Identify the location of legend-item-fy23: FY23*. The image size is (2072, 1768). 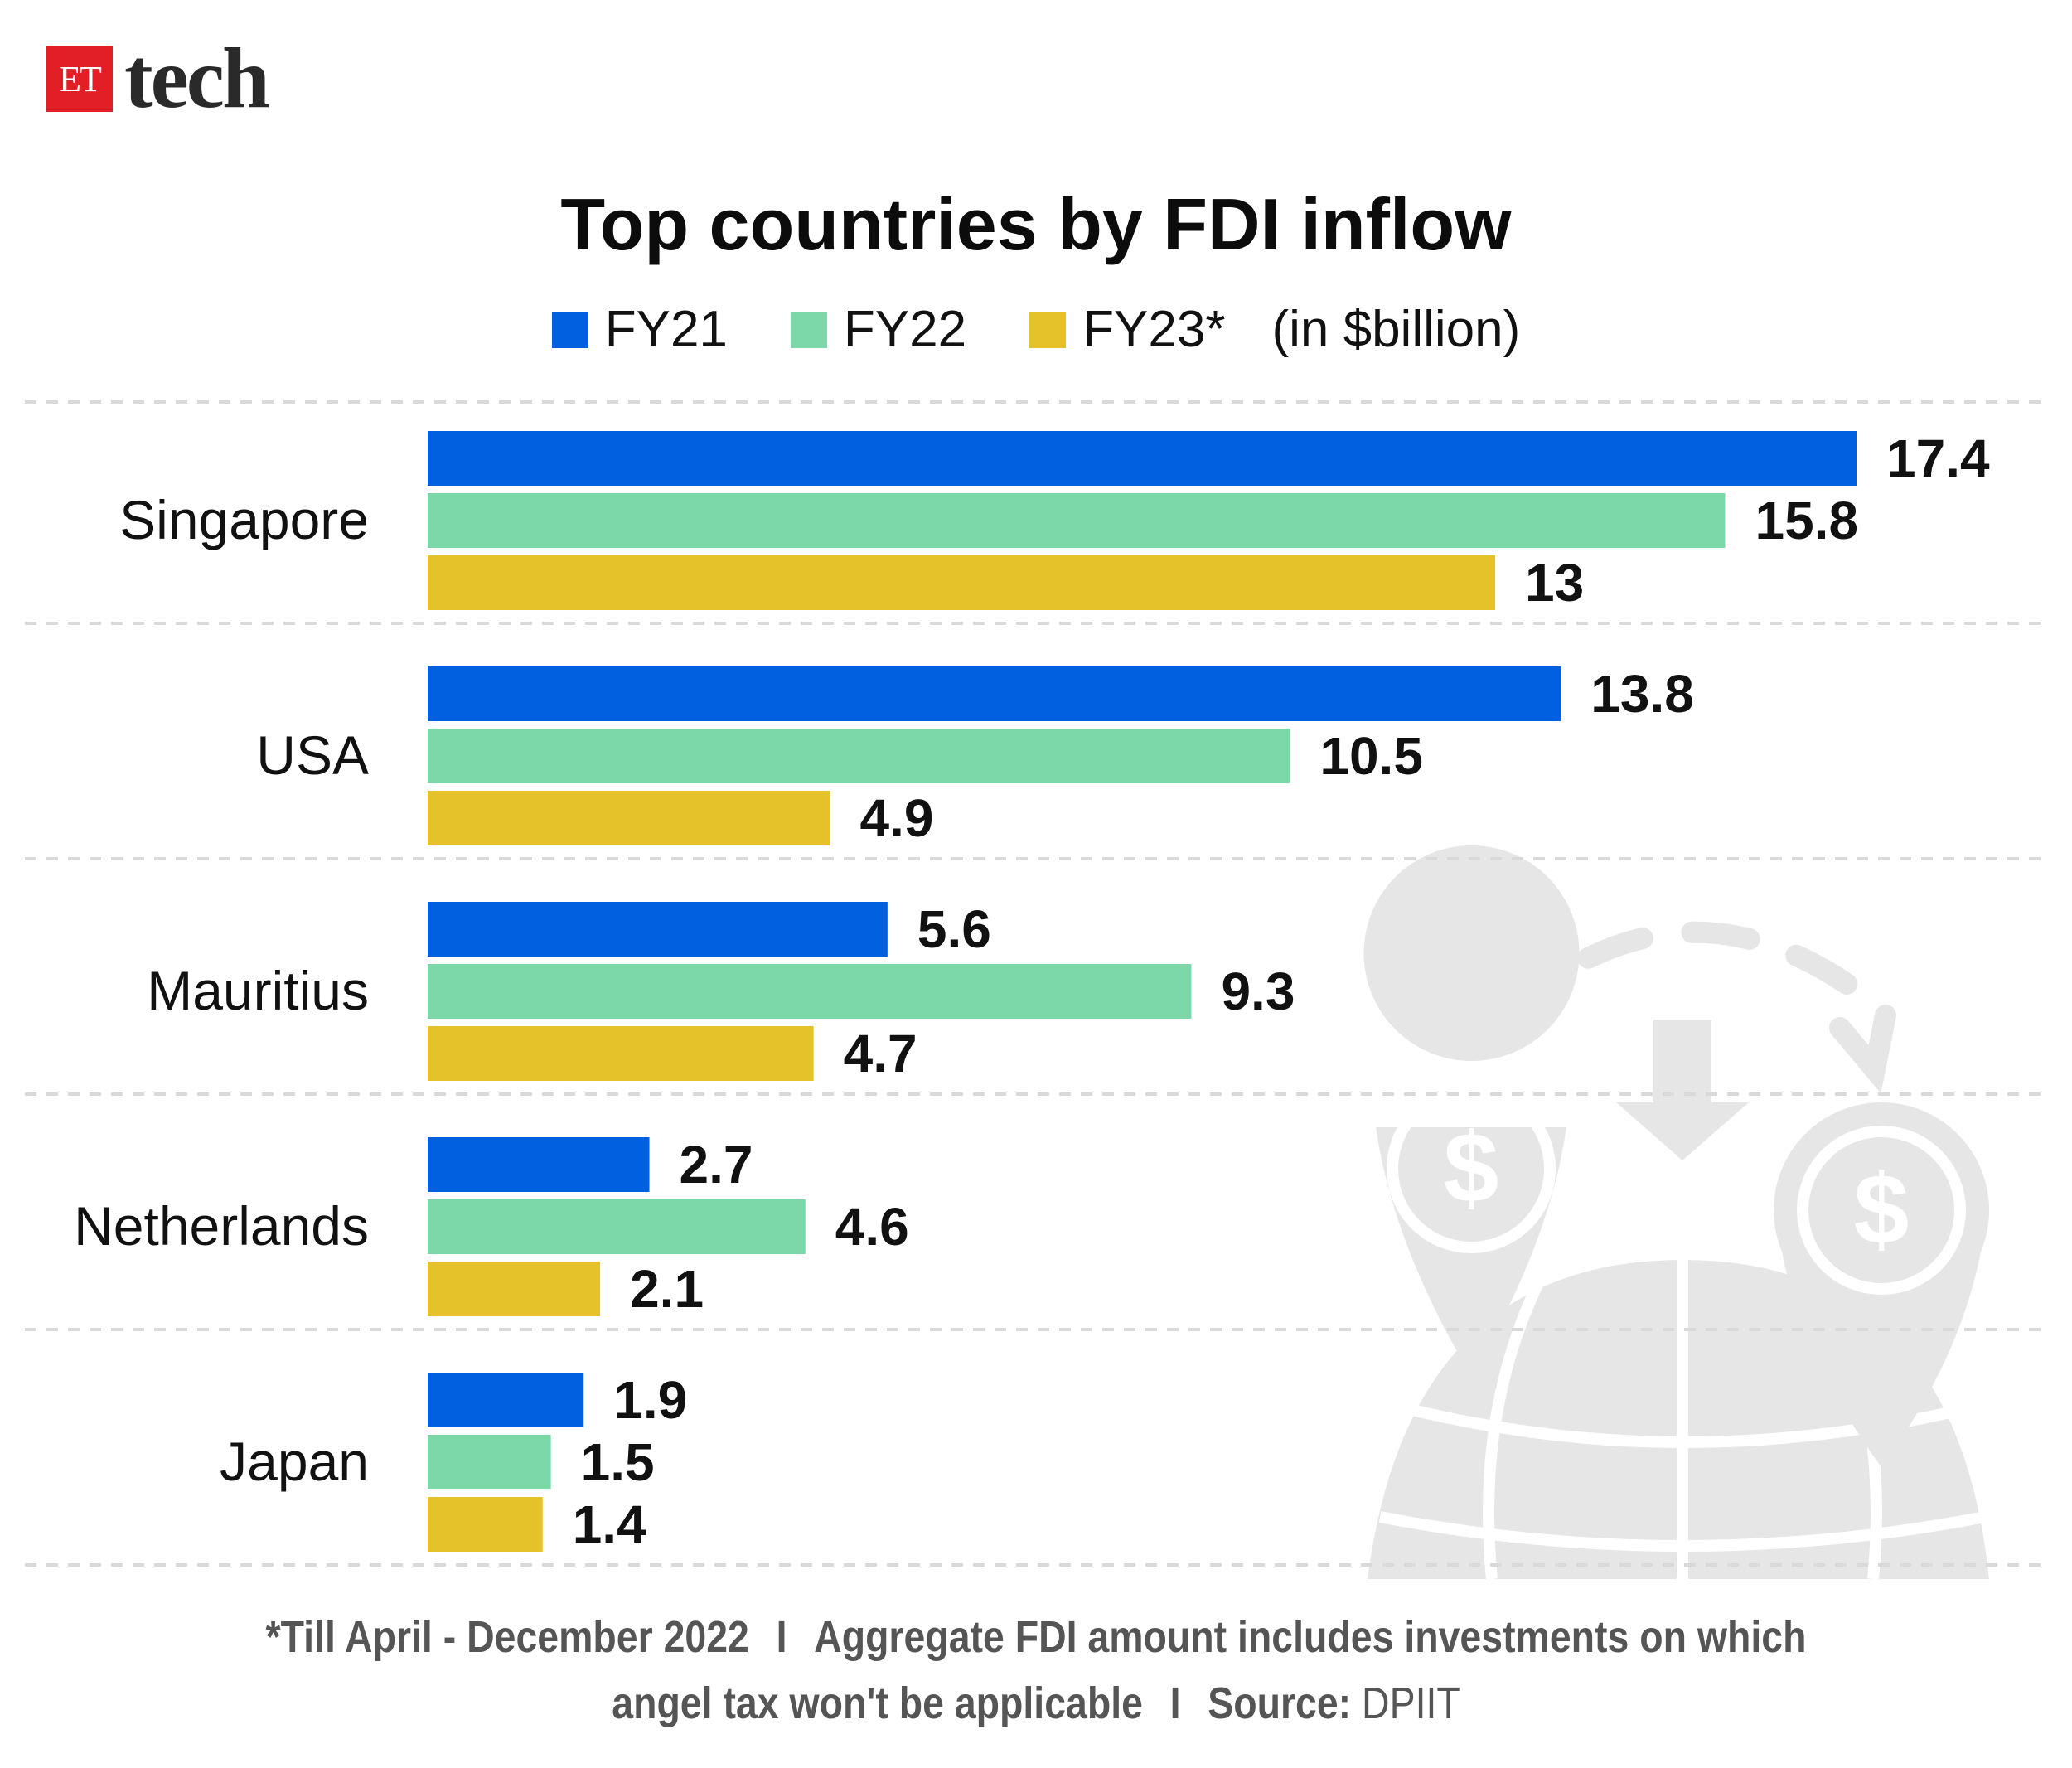
(1127, 329).